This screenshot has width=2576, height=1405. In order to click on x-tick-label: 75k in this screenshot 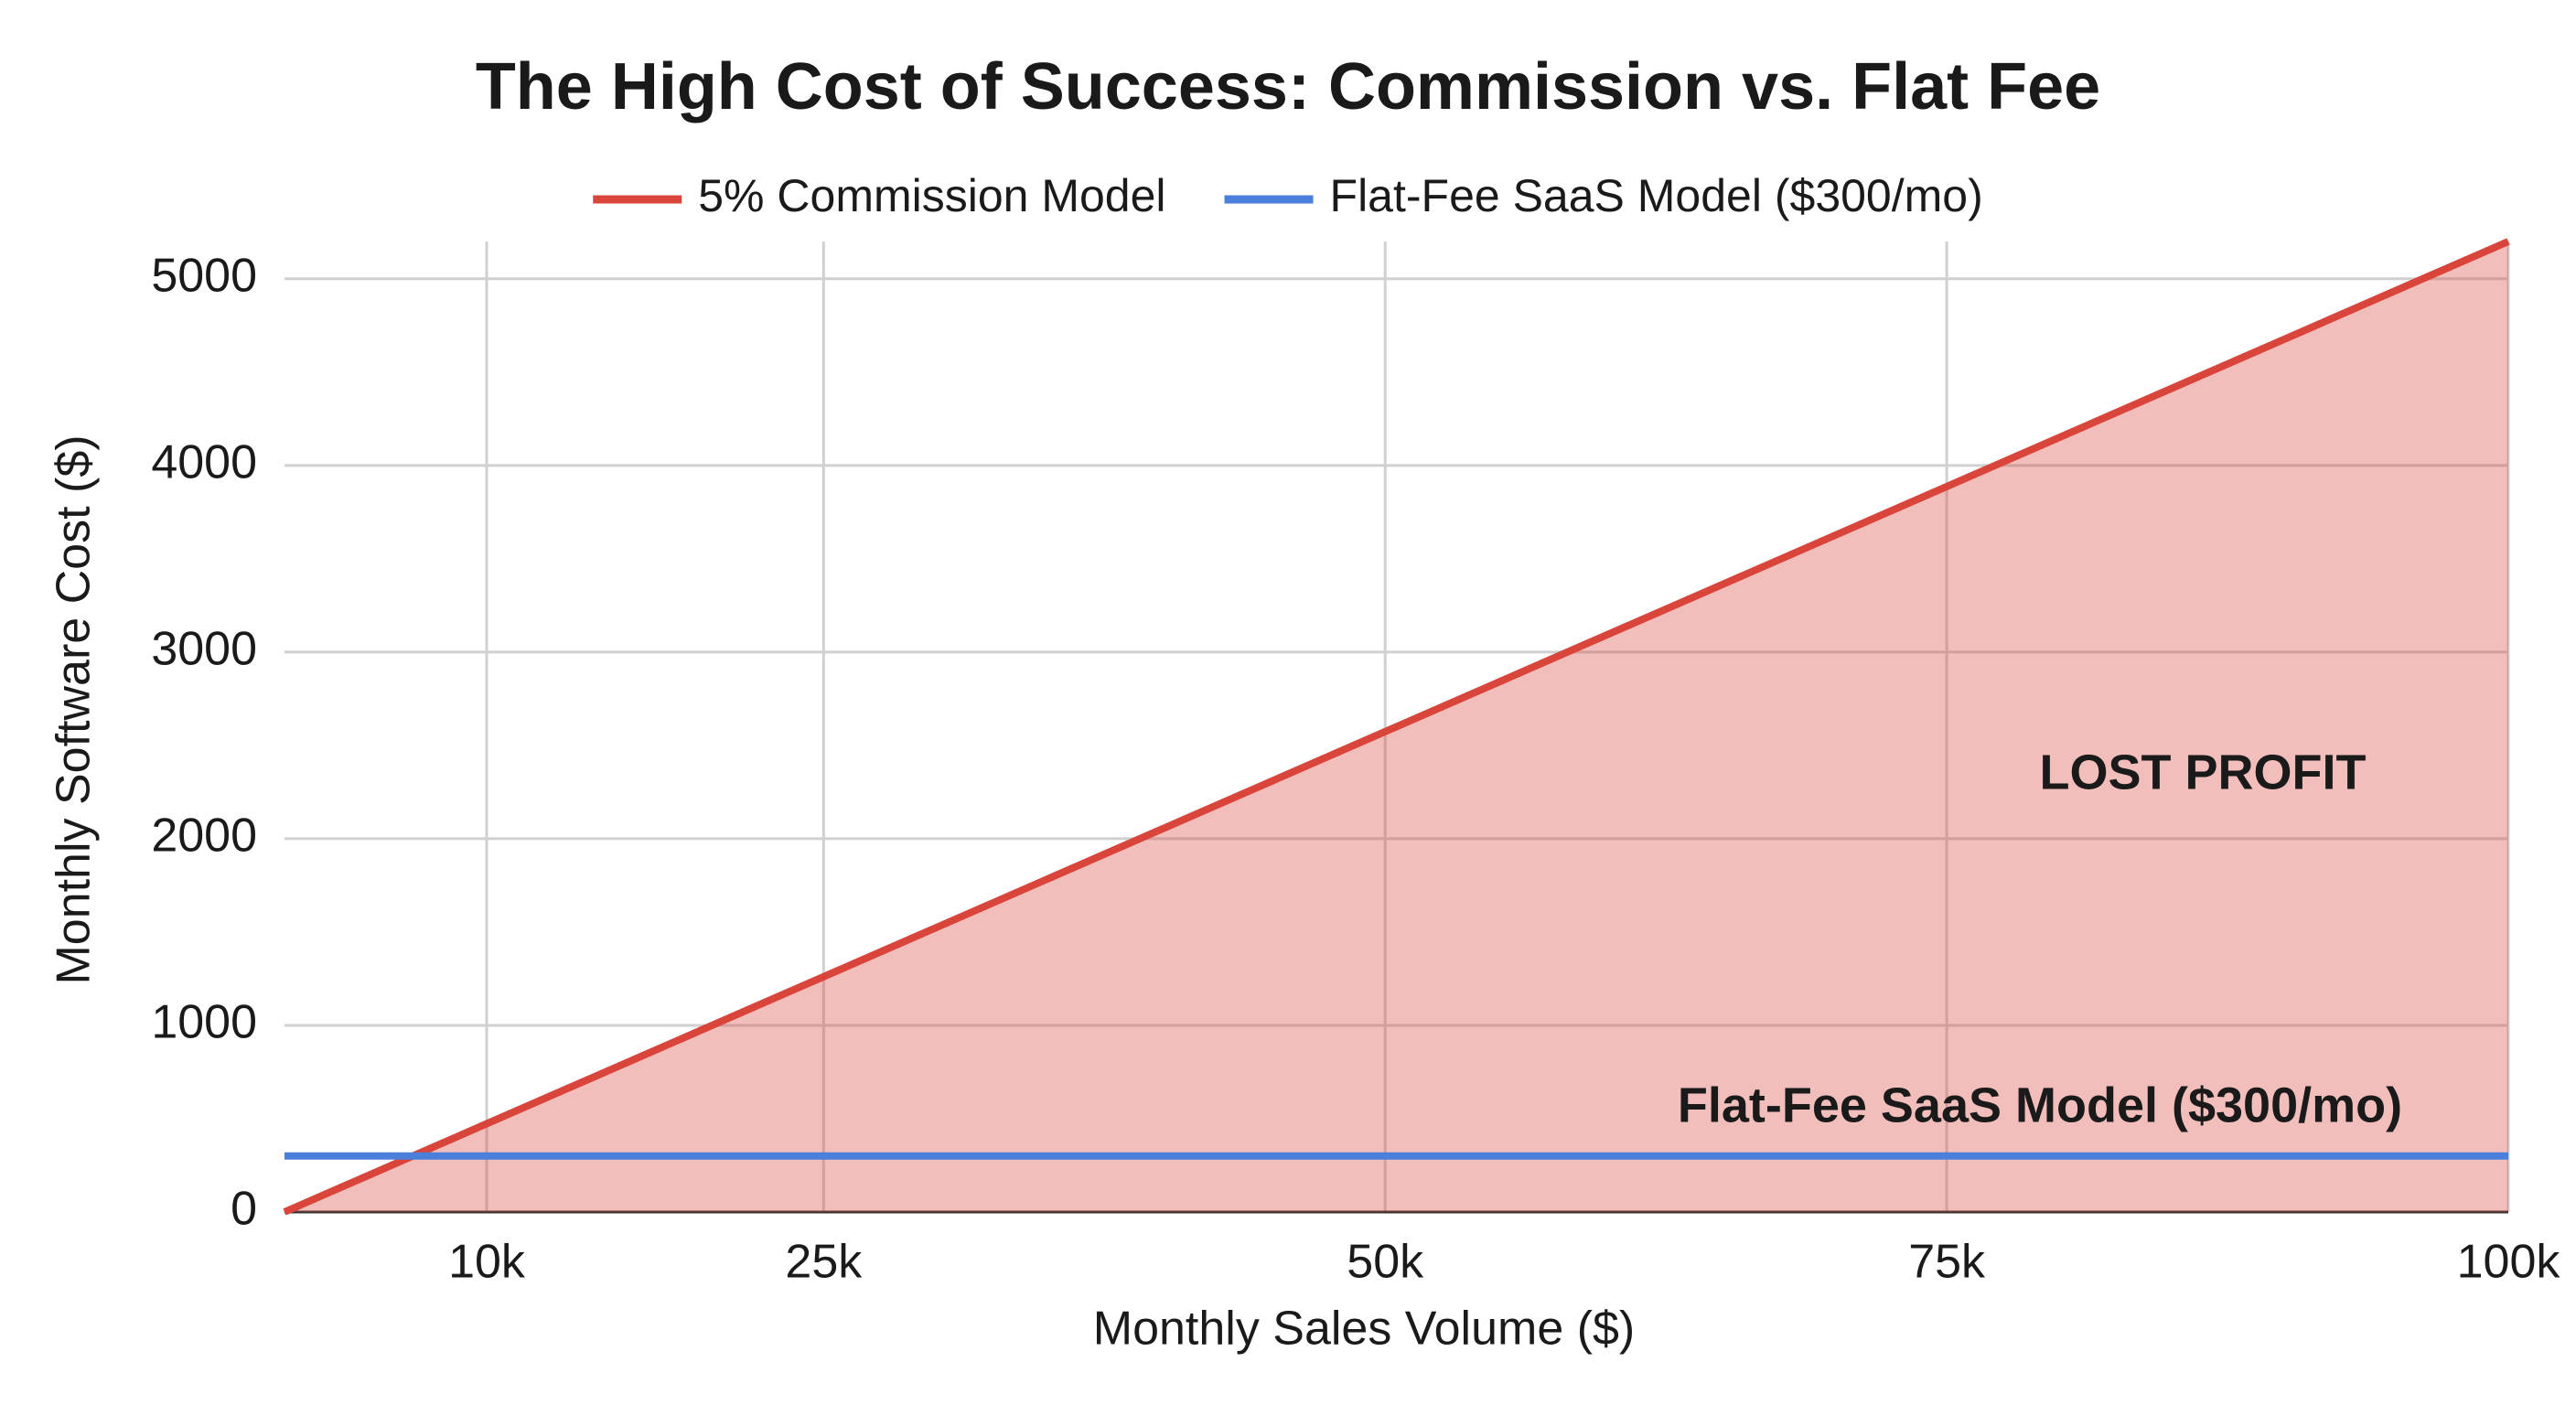, I will do `click(1947, 1262)`.